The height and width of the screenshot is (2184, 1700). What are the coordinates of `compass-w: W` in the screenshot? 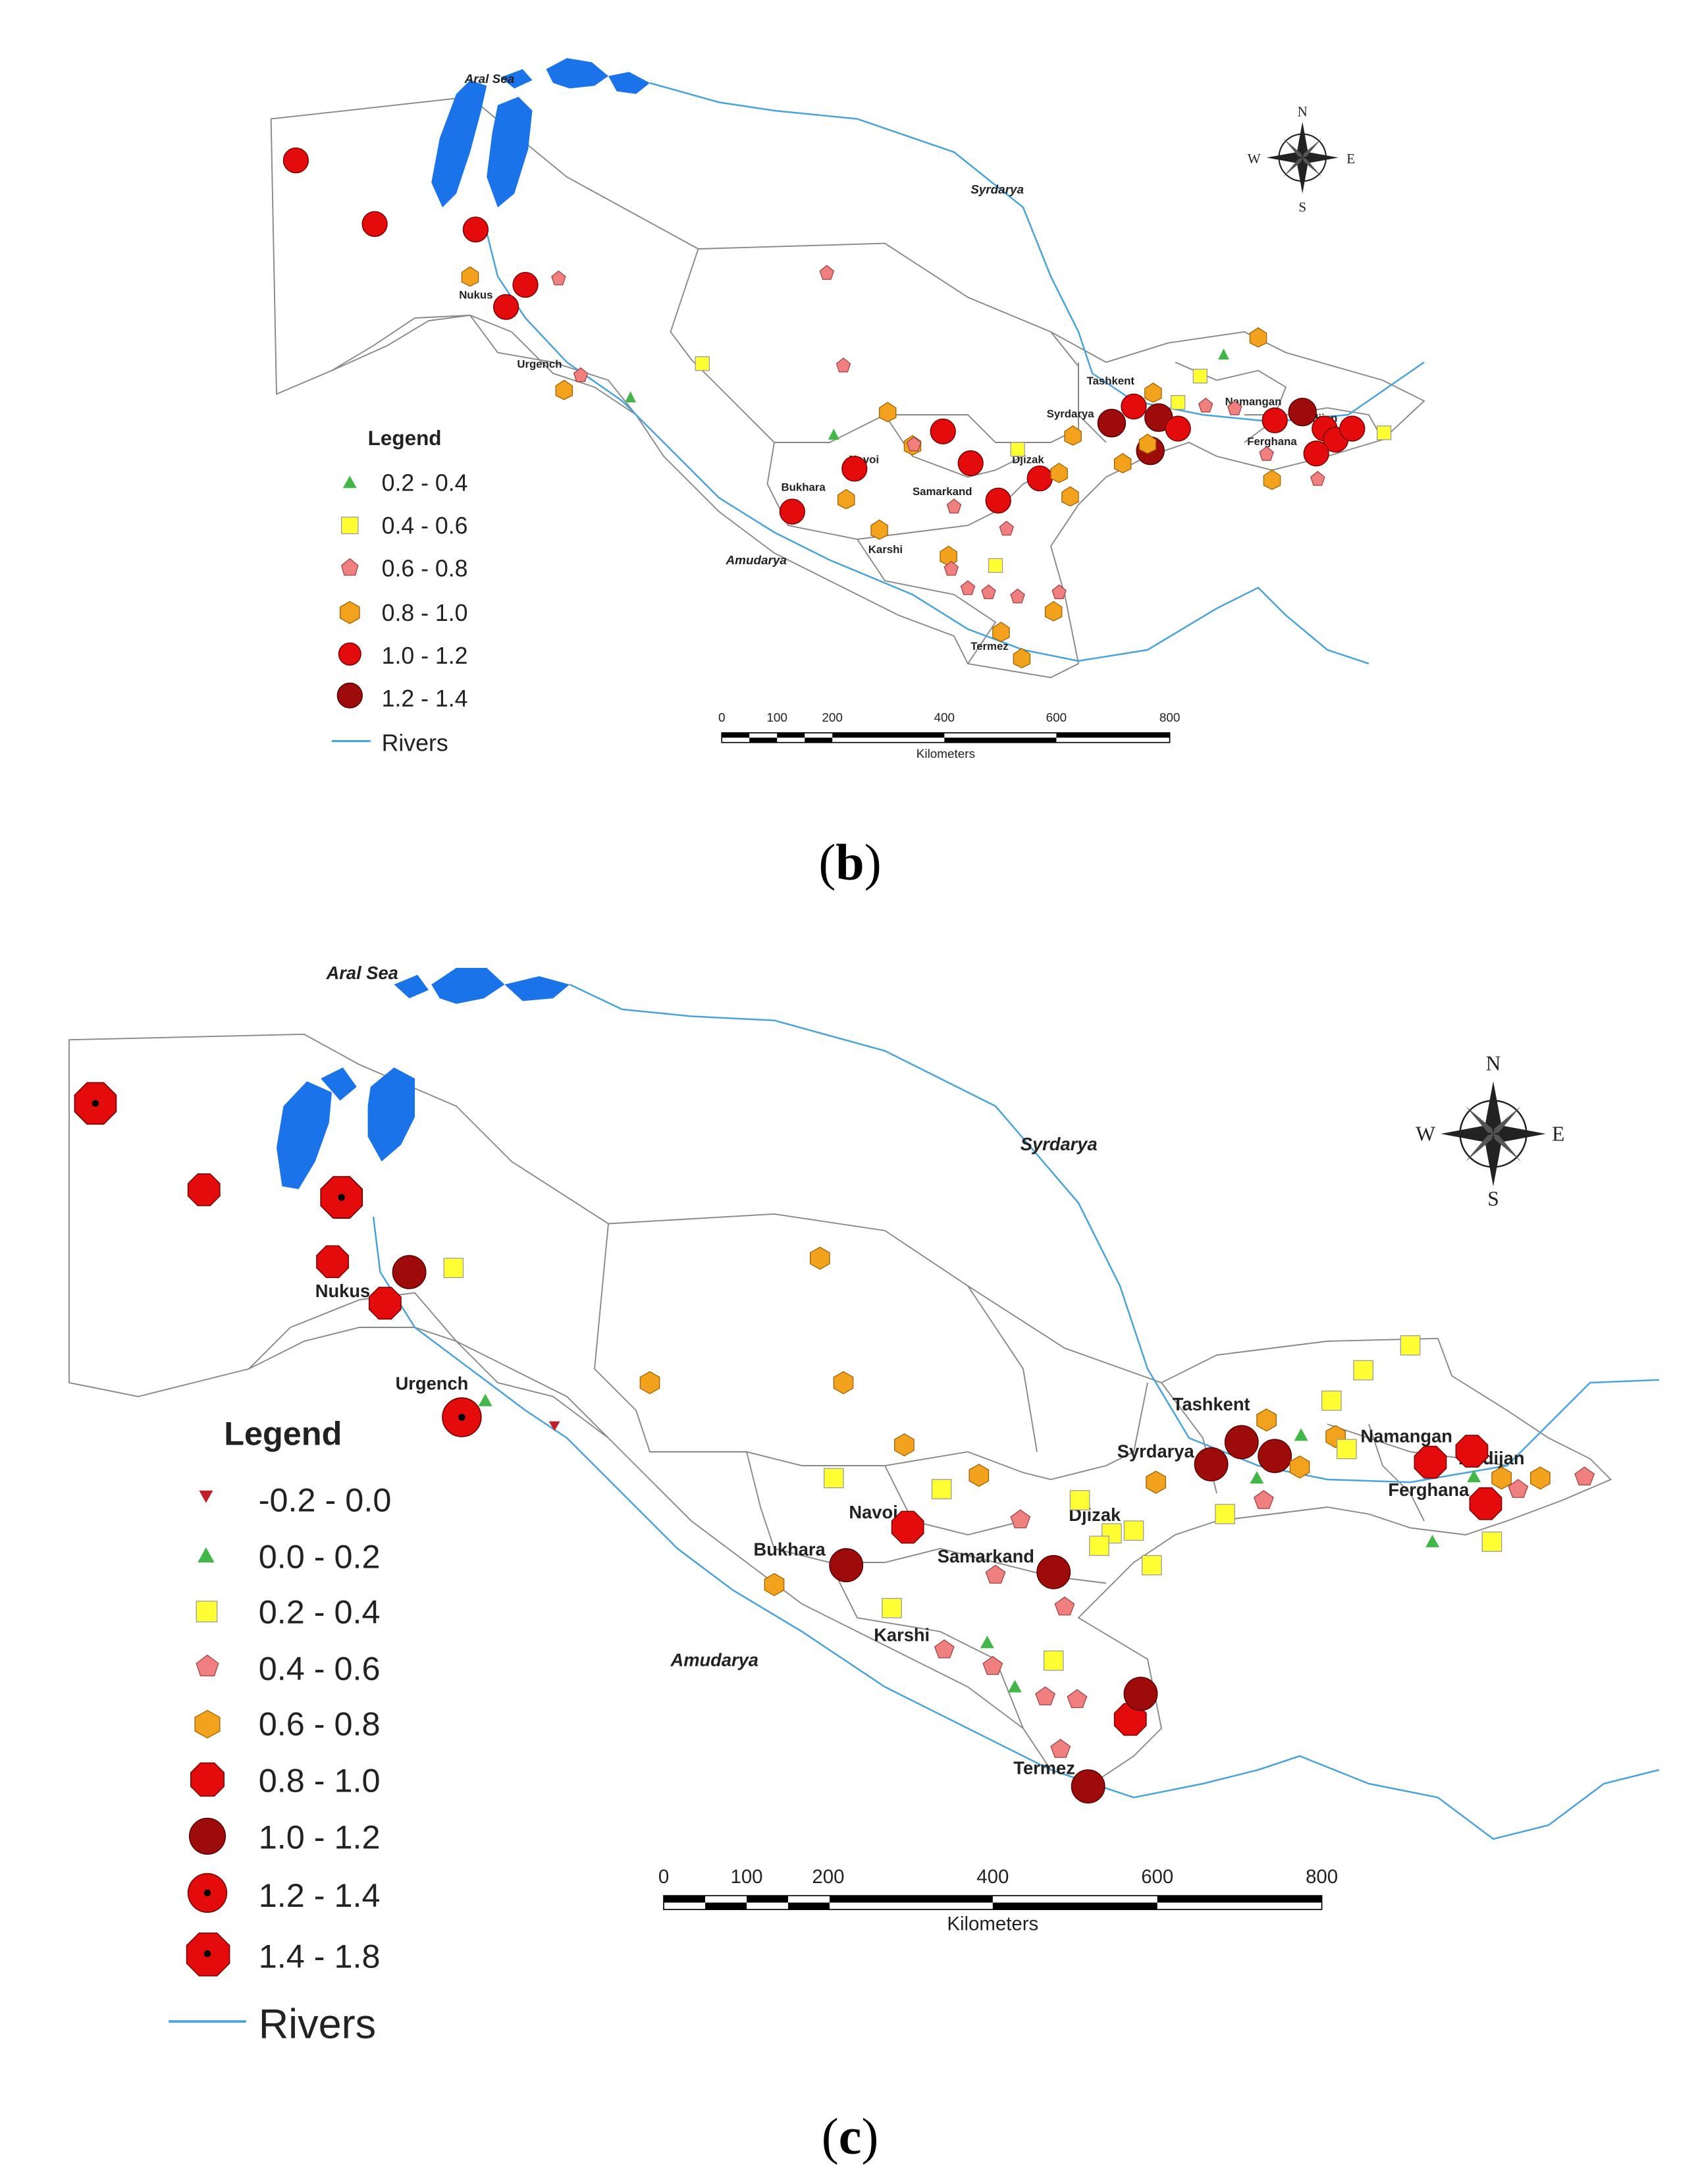 It's located at (1254, 159).